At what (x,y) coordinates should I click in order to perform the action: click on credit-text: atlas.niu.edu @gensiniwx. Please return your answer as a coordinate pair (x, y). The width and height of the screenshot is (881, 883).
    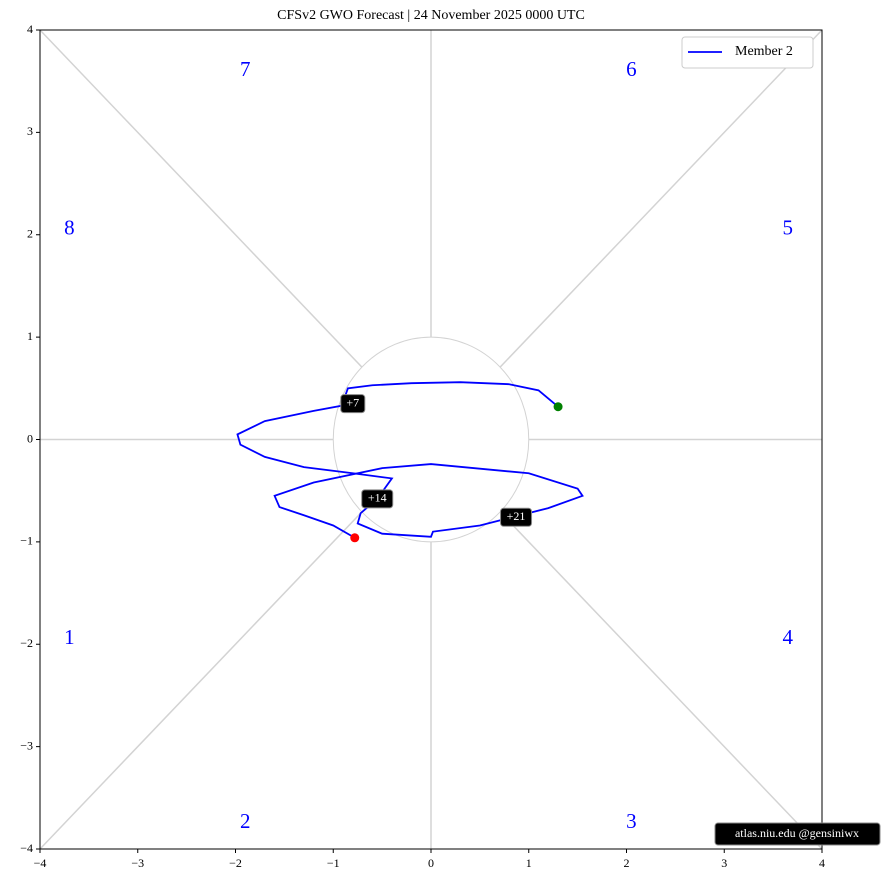
    Looking at the image, I should click on (797, 833).